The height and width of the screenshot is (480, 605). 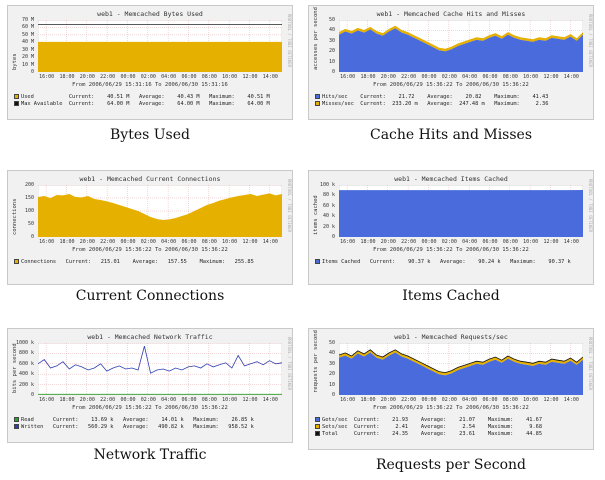 What do you see at coordinates (27, 42) in the screenshot?
I see `y-tick-label: 40 M` at bounding box center [27, 42].